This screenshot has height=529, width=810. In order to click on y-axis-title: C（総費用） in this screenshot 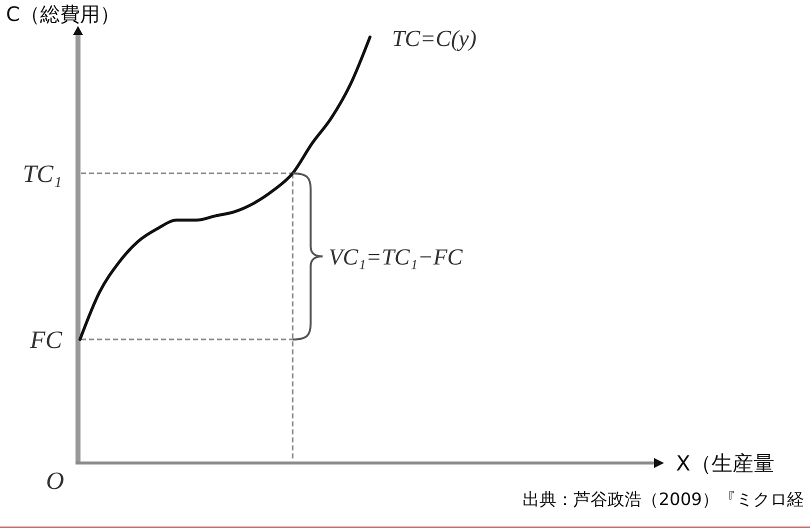, I will do `click(63, 14)`.